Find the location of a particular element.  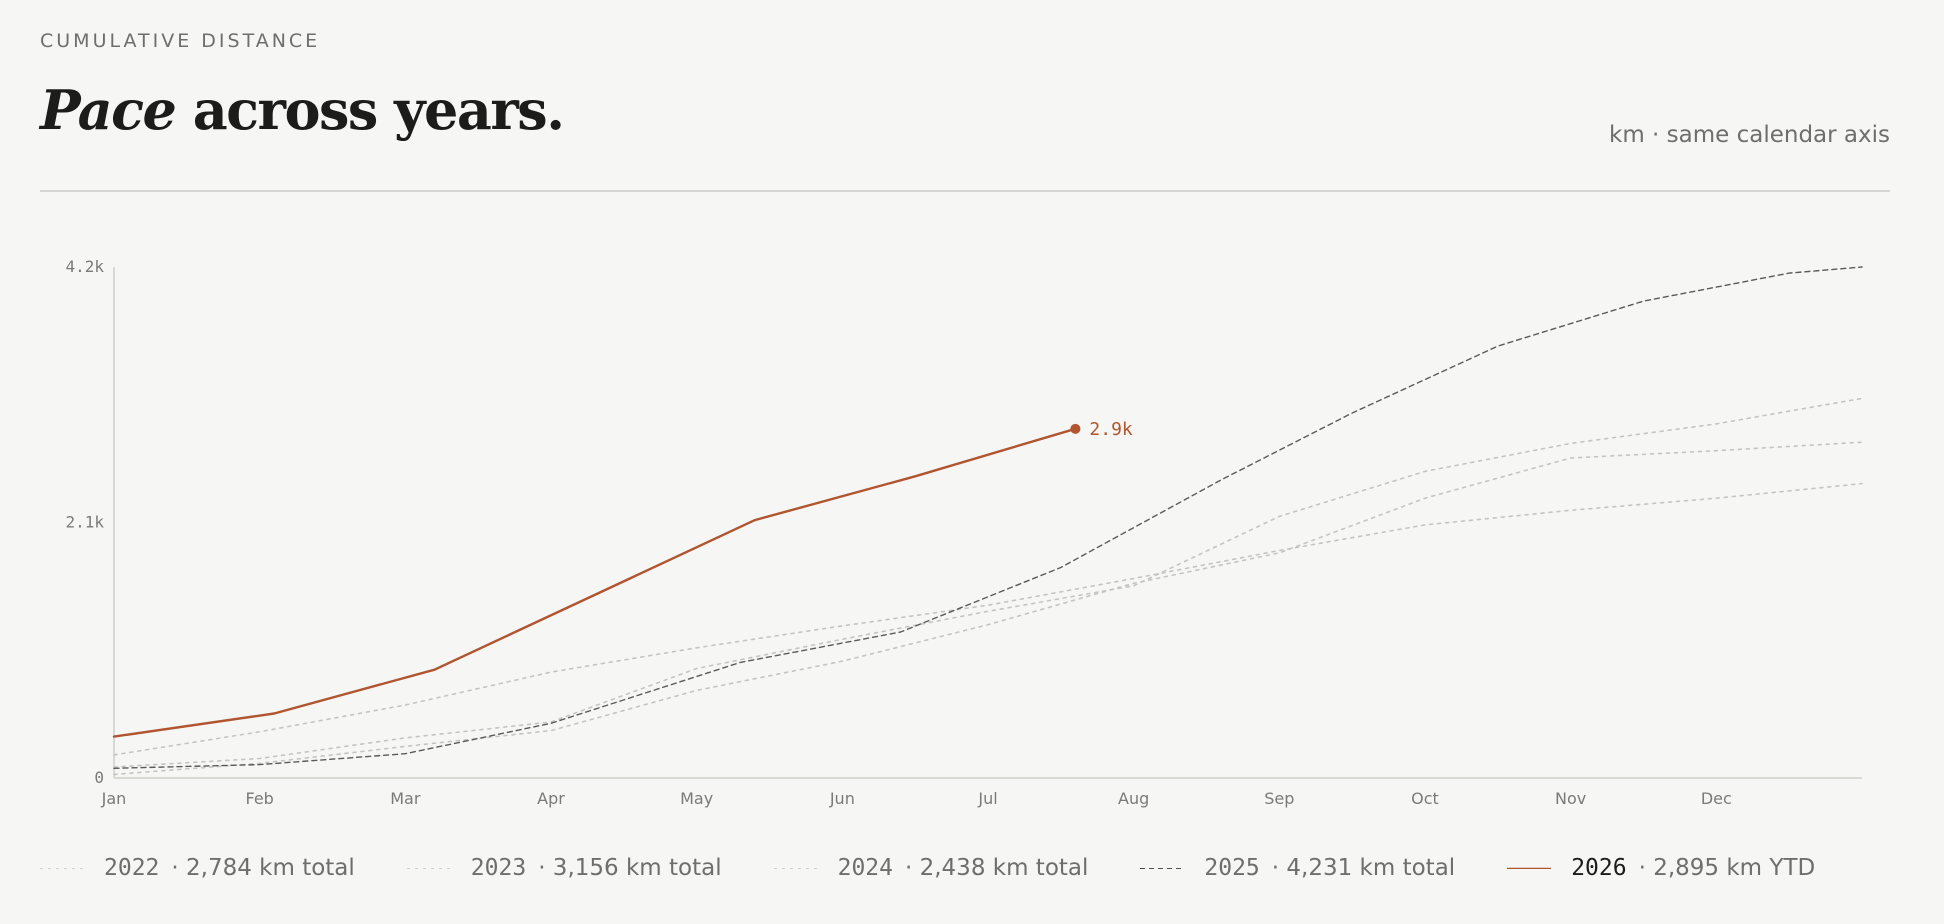

legend-year: 2025 is located at coordinates (1232, 868).